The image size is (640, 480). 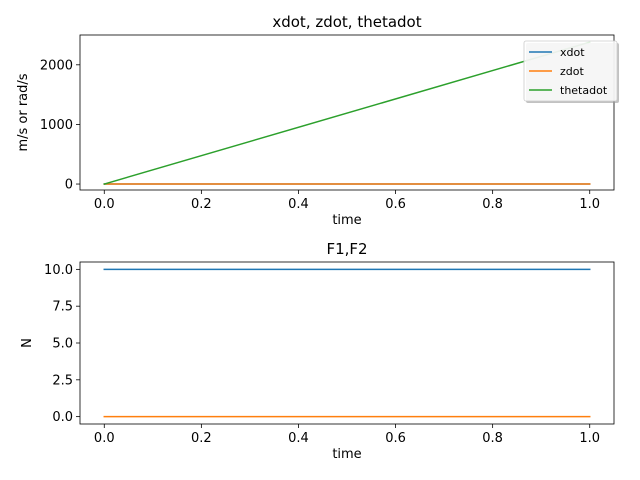 I want to click on legend-box, so click(x=570, y=71).